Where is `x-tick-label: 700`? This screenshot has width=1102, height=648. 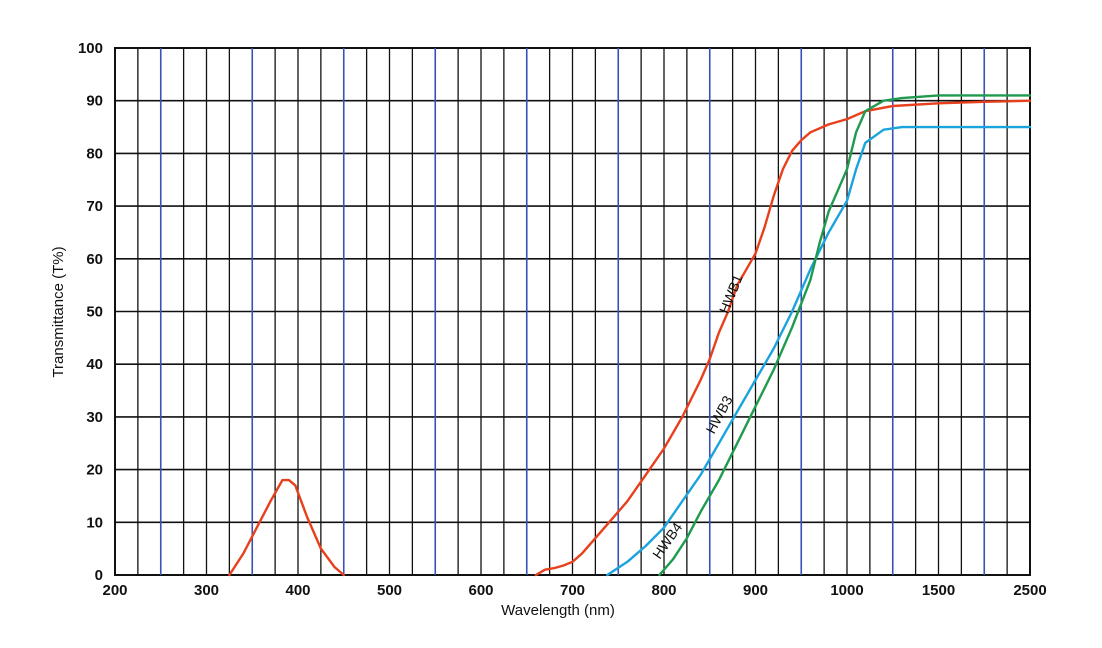
x-tick-label: 700 is located at coordinates (572, 590).